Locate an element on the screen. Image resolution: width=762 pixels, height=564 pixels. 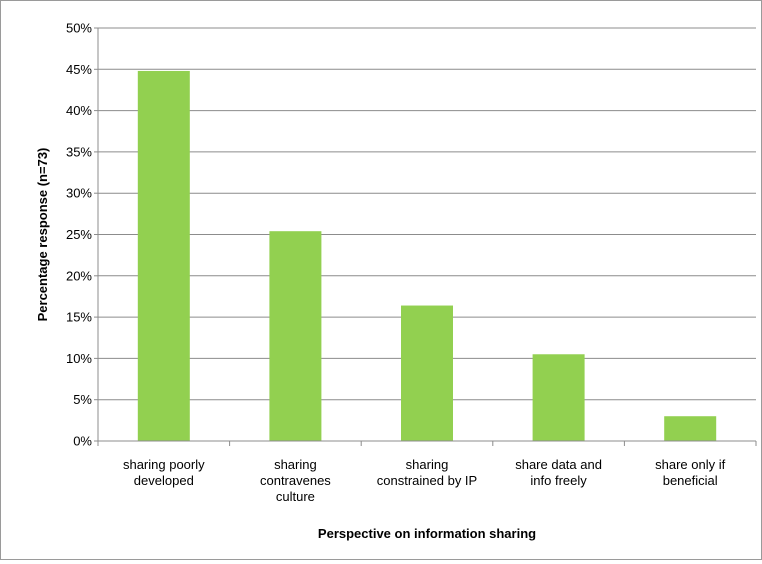
y-tick-label: 30% is located at coordinates (79, 193).